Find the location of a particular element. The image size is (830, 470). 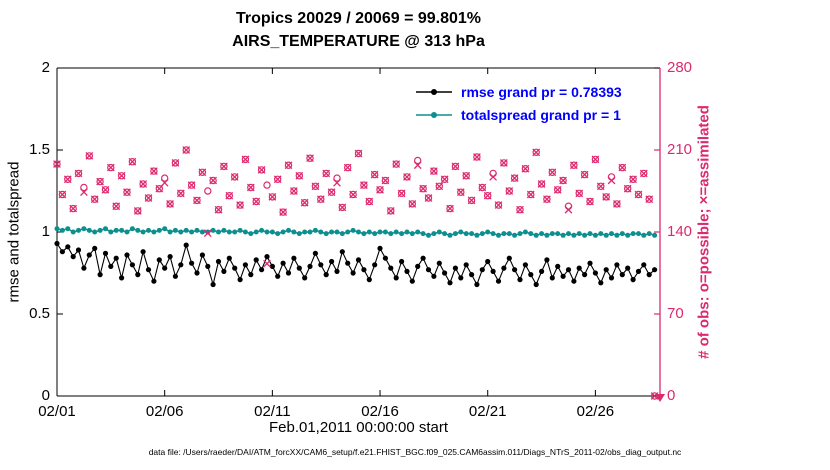

left-y-tick-label-0.5: 0.5 is located at coordinates (39, 313).